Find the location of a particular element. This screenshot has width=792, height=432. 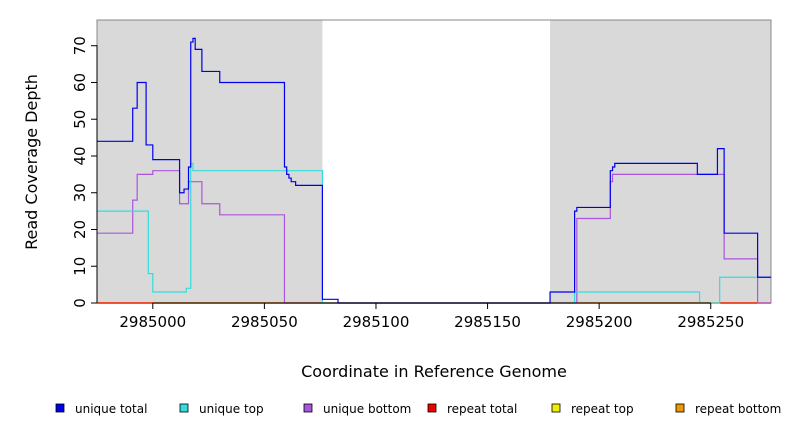

y-tick-label-10: 10 is located at coordinates (80, 266).